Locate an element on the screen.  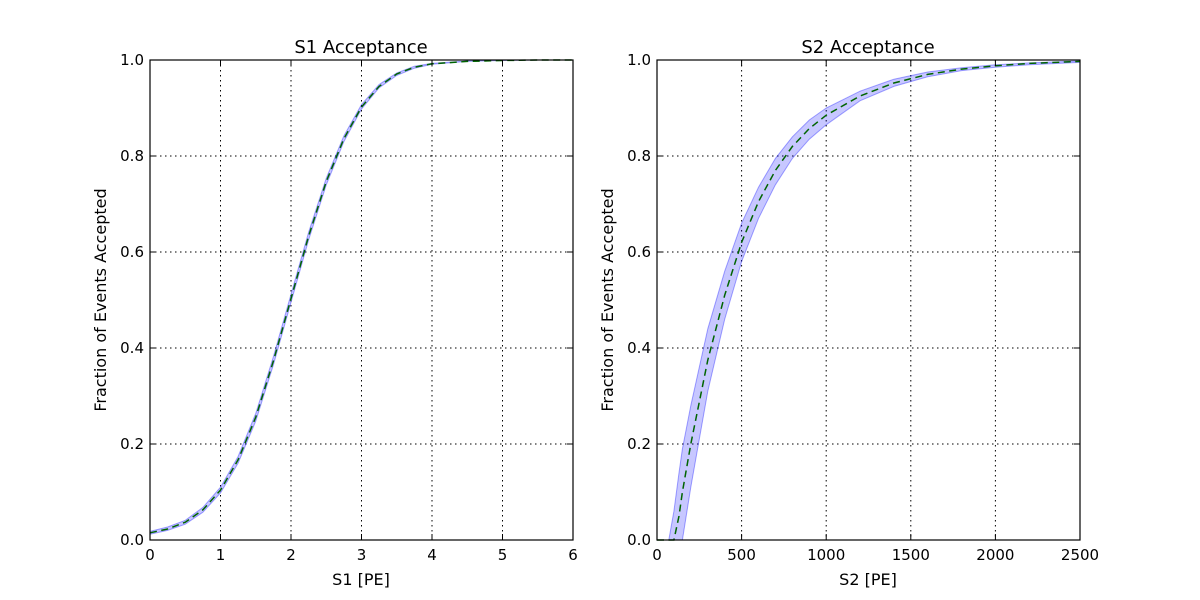
s2-x-tick-label: 0 is located at coordinates (657, 555).